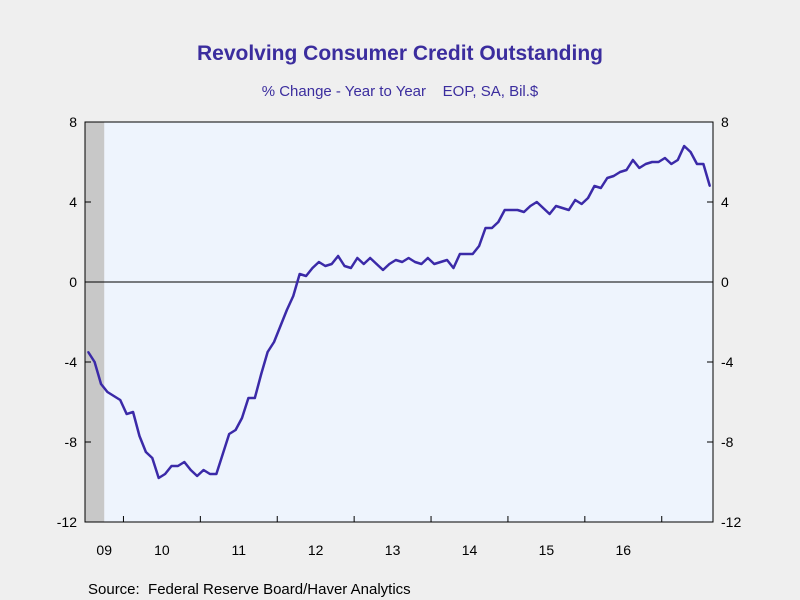 The height and width of the screenshot is (600, 800). I want to click on chart-subtitle: % Change - Year to Year EOP, SA, Bil.$, so click(400, 91).